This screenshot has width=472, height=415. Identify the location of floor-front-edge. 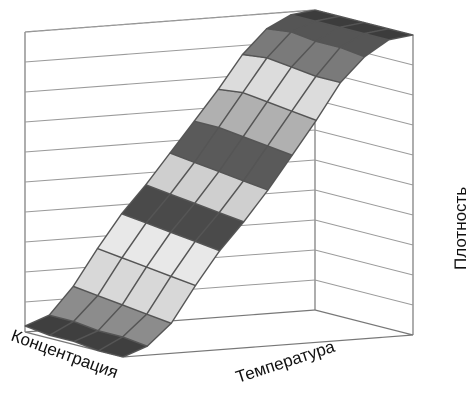
(268, 346).